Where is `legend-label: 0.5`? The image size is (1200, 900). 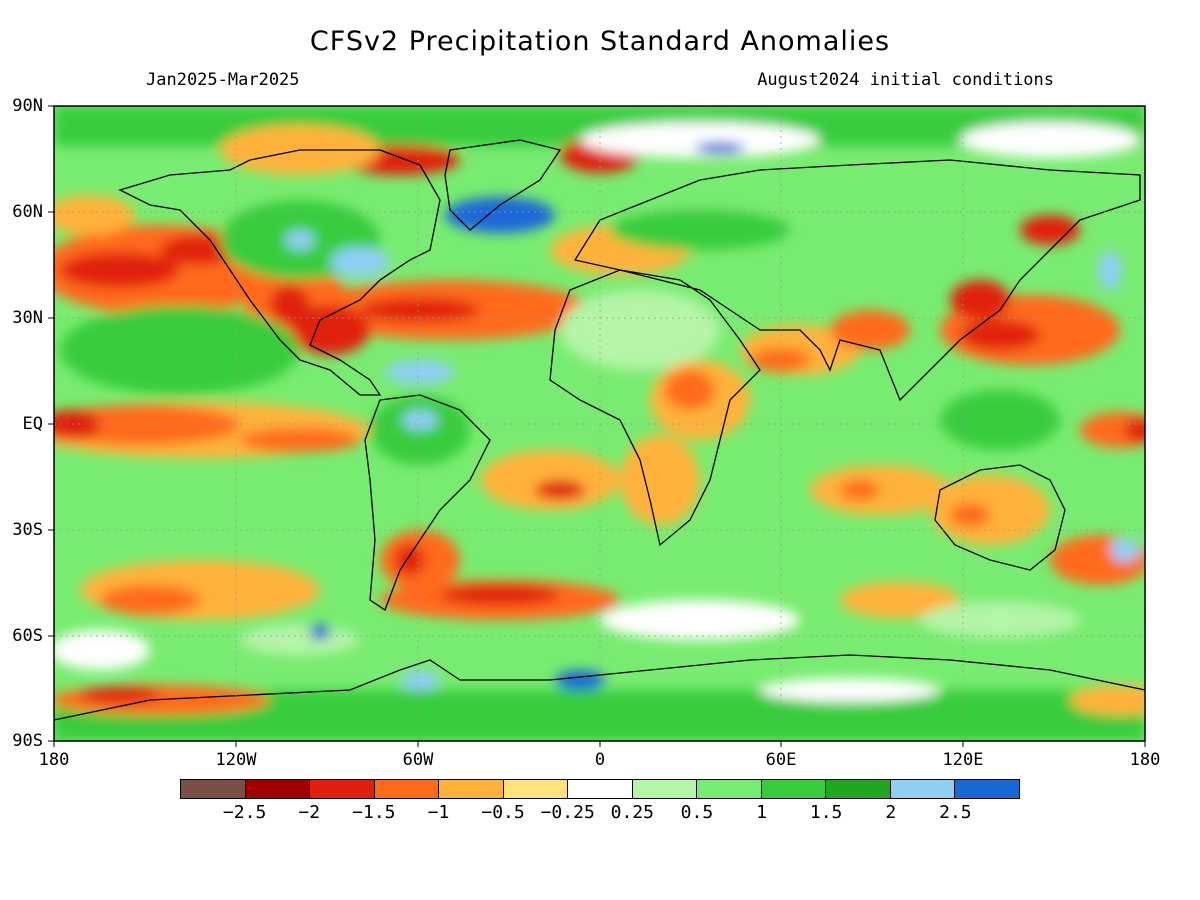 legend-label: 0.5 is located at coordinates (697, 812).